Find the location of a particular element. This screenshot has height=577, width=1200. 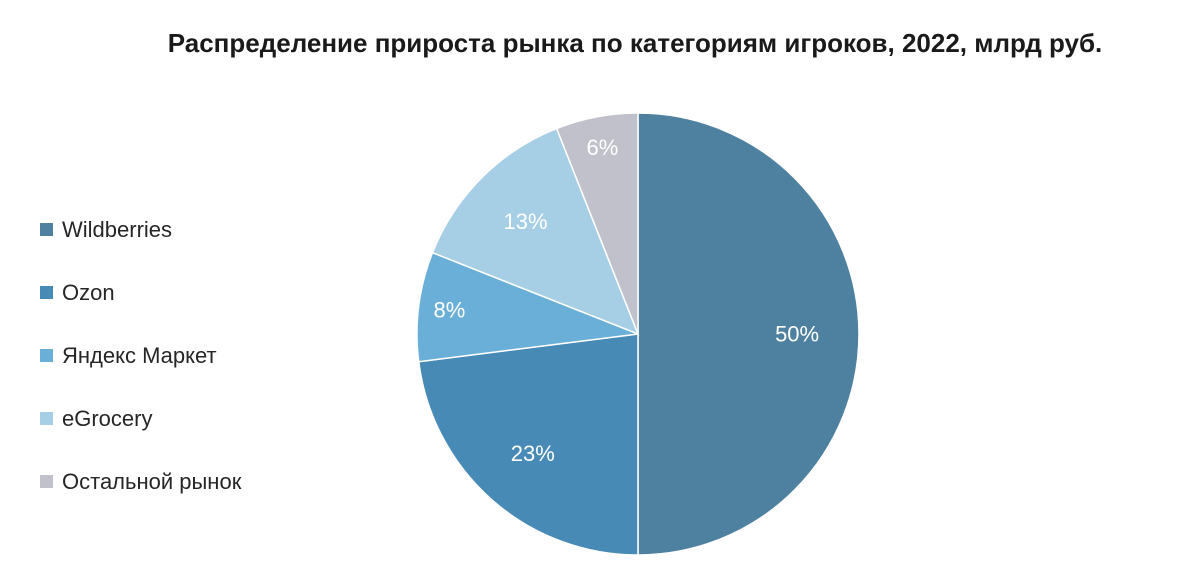

legend-item-yandex-market: Яндекс Маркет is located at coordinates (140, 355).